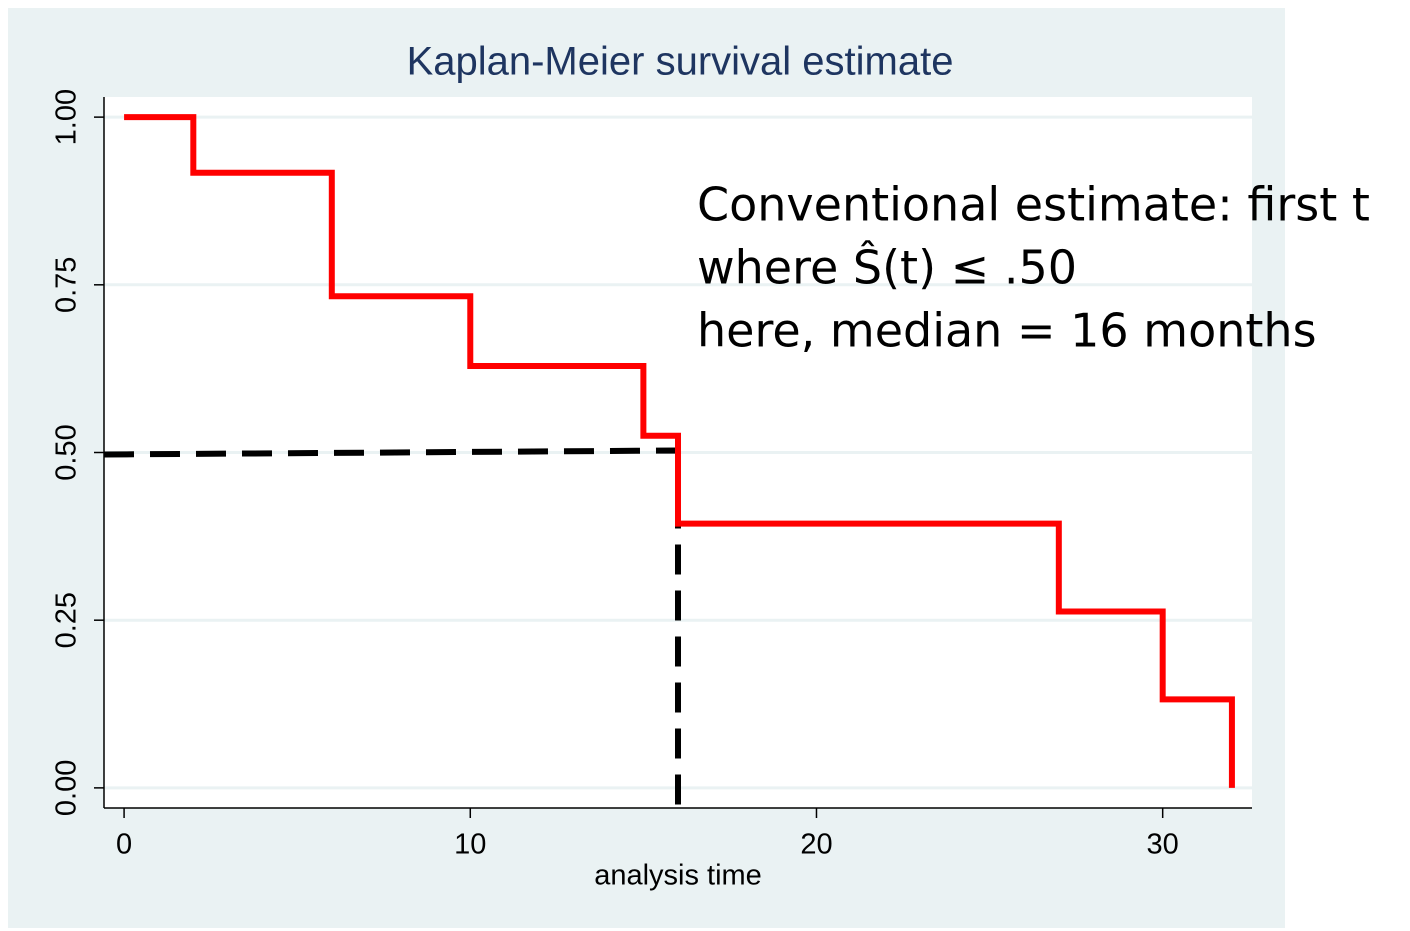 The height and width of the screenshot is (931, 1410). What do you see at coordinates (1007, 331) in the screenshot?
I see `annotation: here, median = 16 months` at bounding box center [1007, 331].